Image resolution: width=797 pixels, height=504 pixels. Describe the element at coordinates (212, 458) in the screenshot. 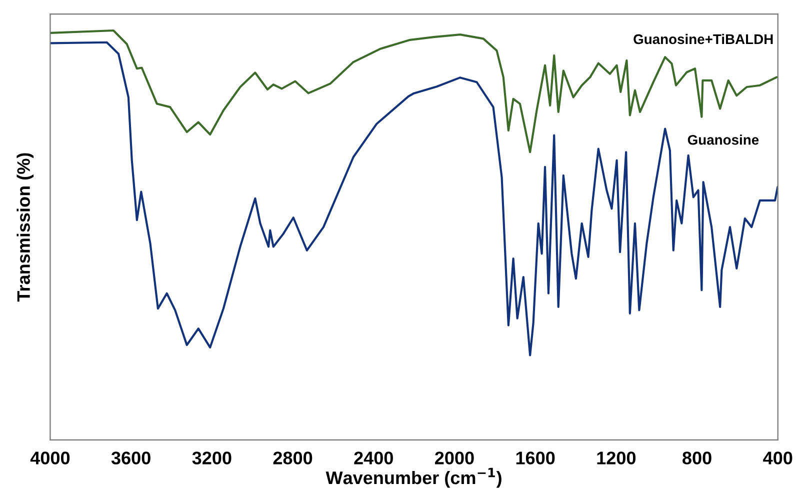

I see `x-tick-label: 3200` at that location.